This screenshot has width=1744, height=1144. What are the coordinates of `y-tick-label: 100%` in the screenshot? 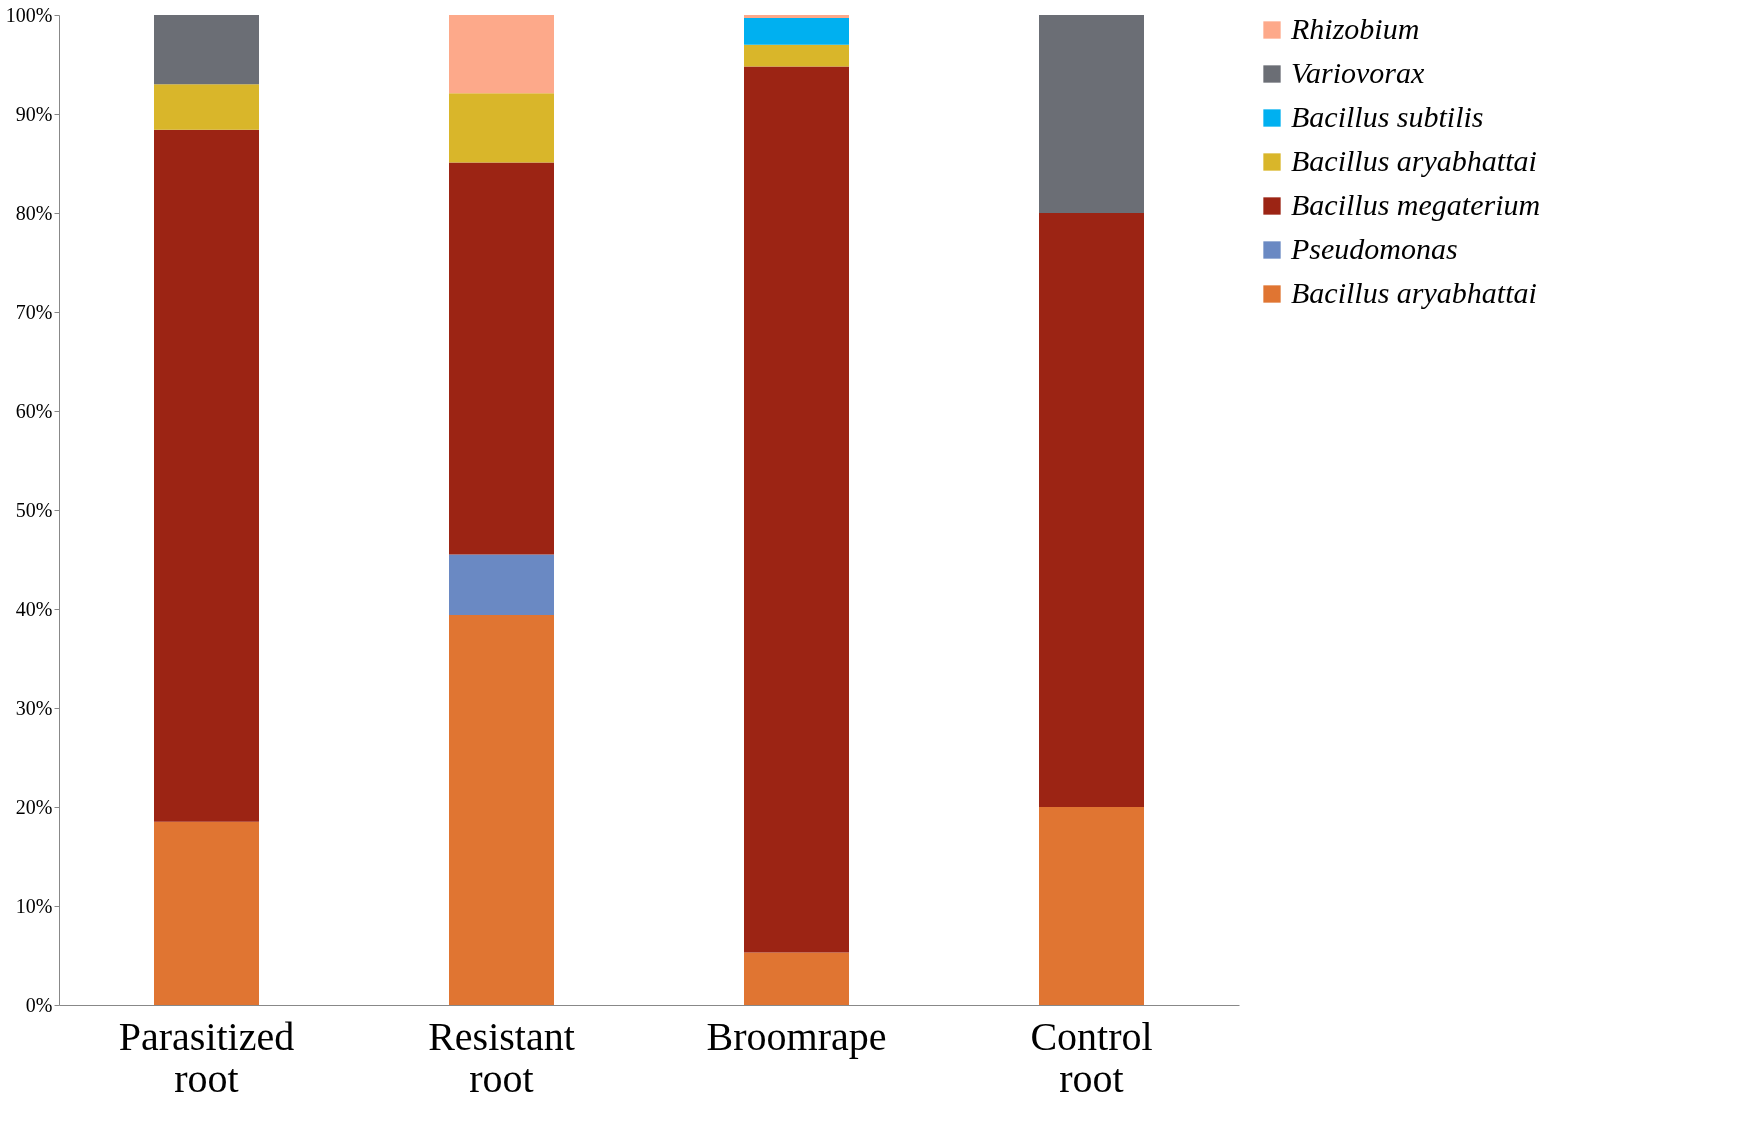 It's located at (29, 14).